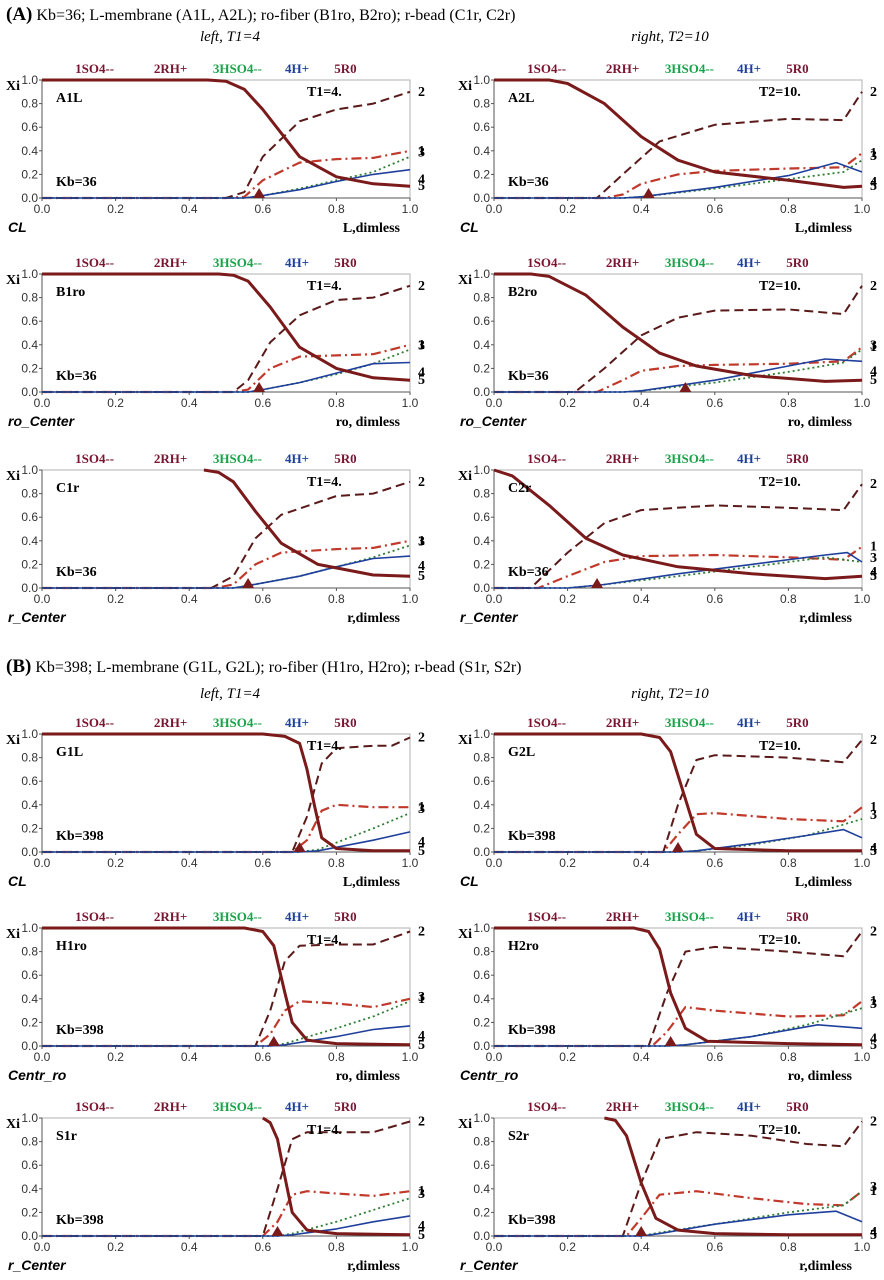  I want to click on temperature-label: T2=10., so click(780, 482).